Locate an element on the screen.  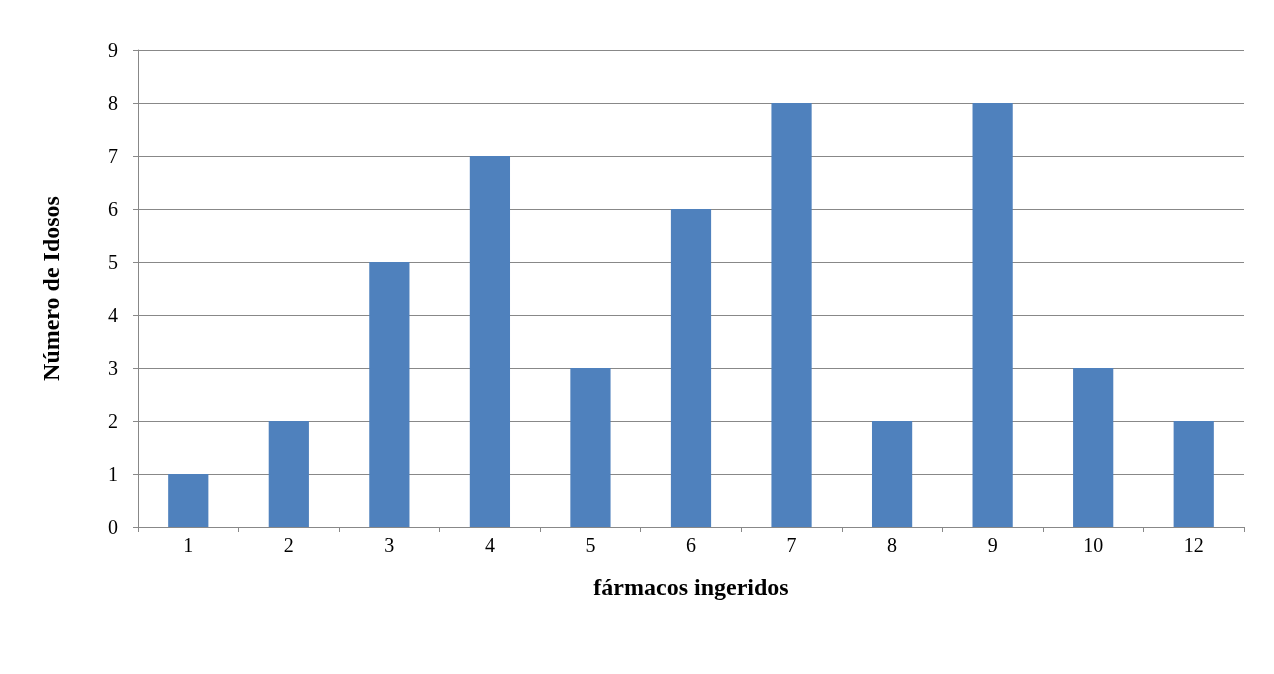
x-tick-label: 10 is located at coordinates (1093, 545).